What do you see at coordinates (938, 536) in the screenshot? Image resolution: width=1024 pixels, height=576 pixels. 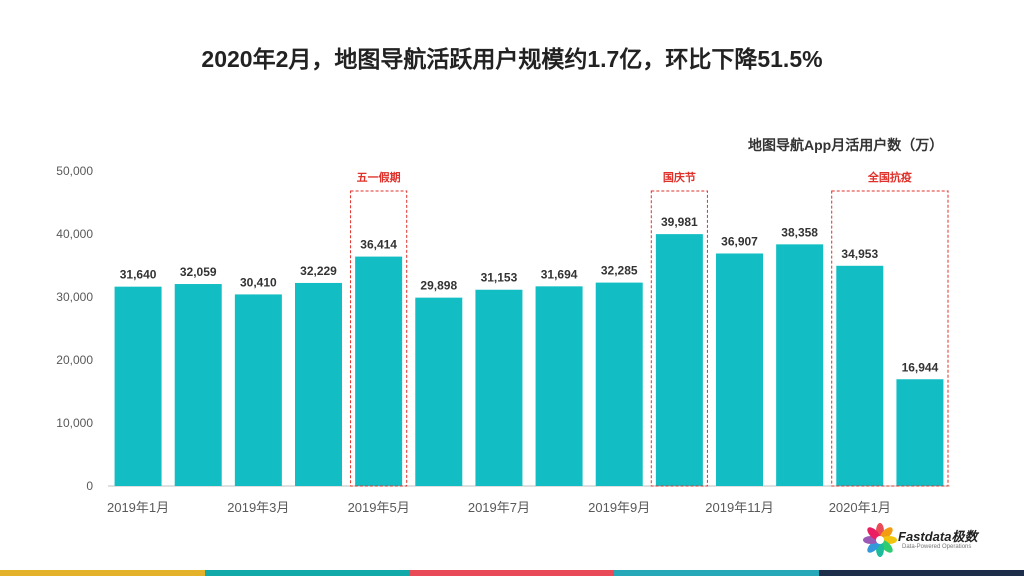 I see `logo-brand: Fastdata极数` at bounding box center [938, 536].